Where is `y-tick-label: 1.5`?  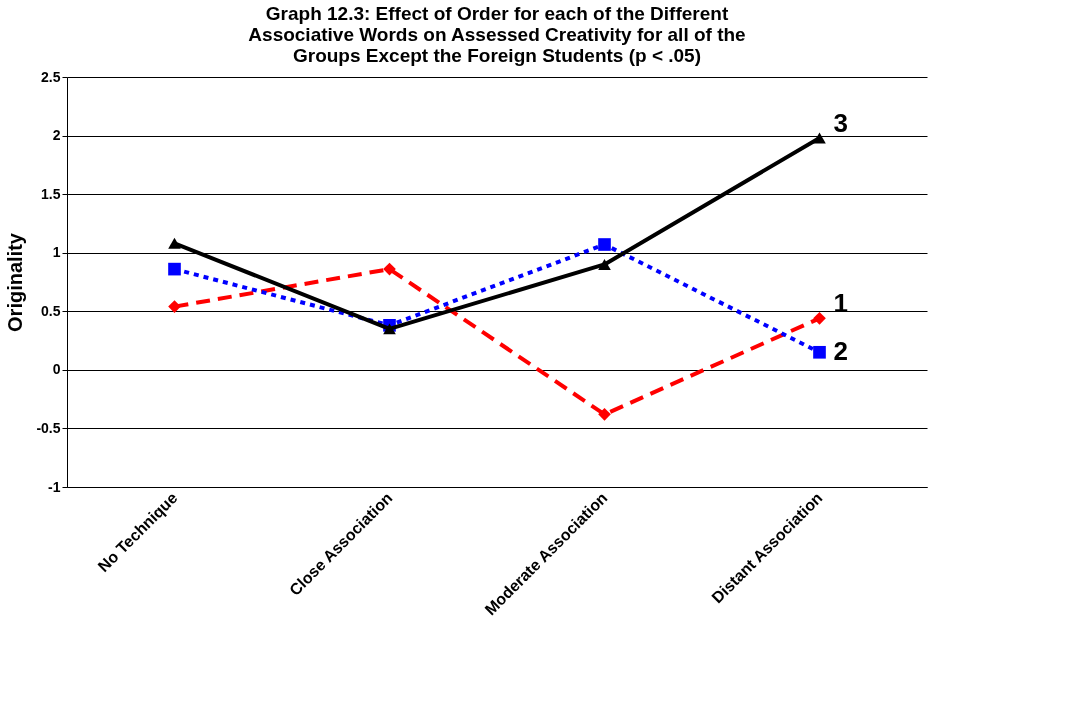 y-tick-label: 1.5 is located at coordinates (51, 193).